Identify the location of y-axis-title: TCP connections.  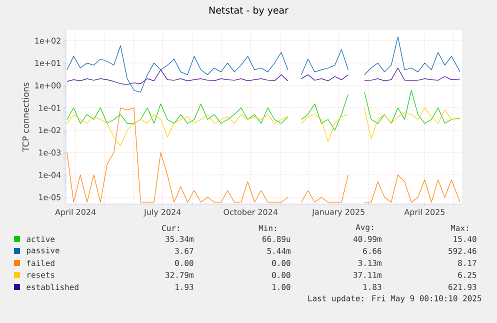
(25, 117).